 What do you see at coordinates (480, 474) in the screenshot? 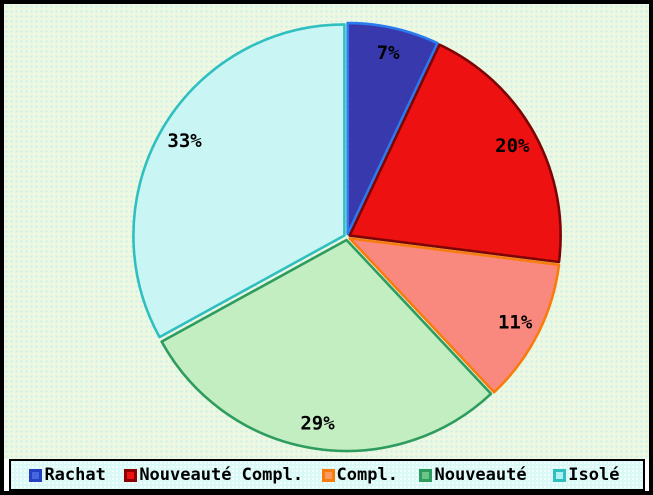
I see `legend-label: Nouveauté` at bounding box center [480, 474].